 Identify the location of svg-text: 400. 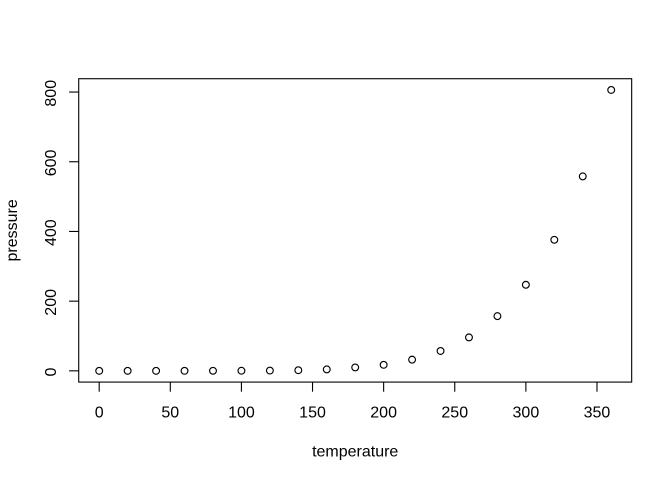
(51, 232).